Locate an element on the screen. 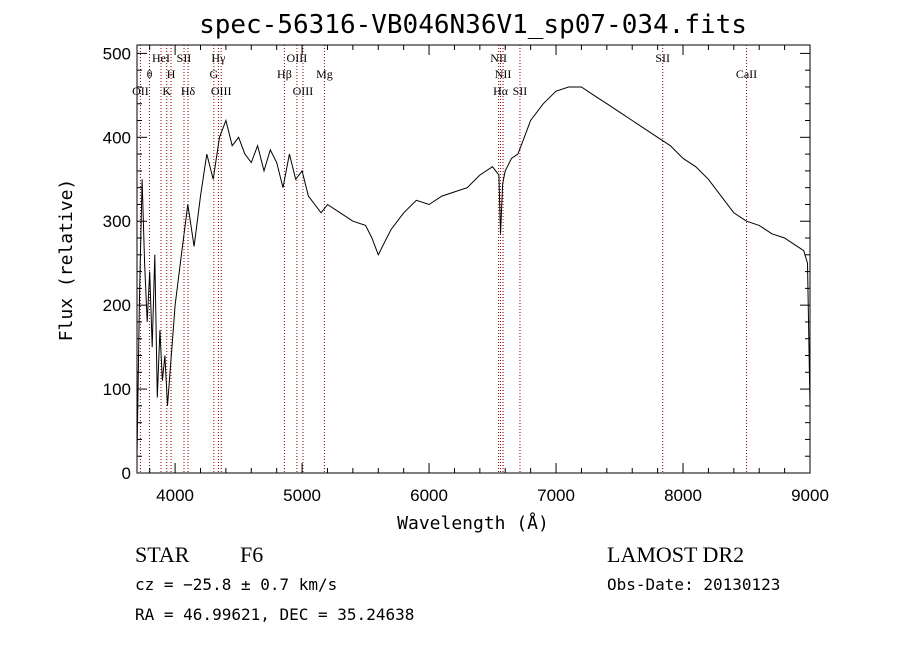  line-marker-label: H is located at coordinates (171, 74).